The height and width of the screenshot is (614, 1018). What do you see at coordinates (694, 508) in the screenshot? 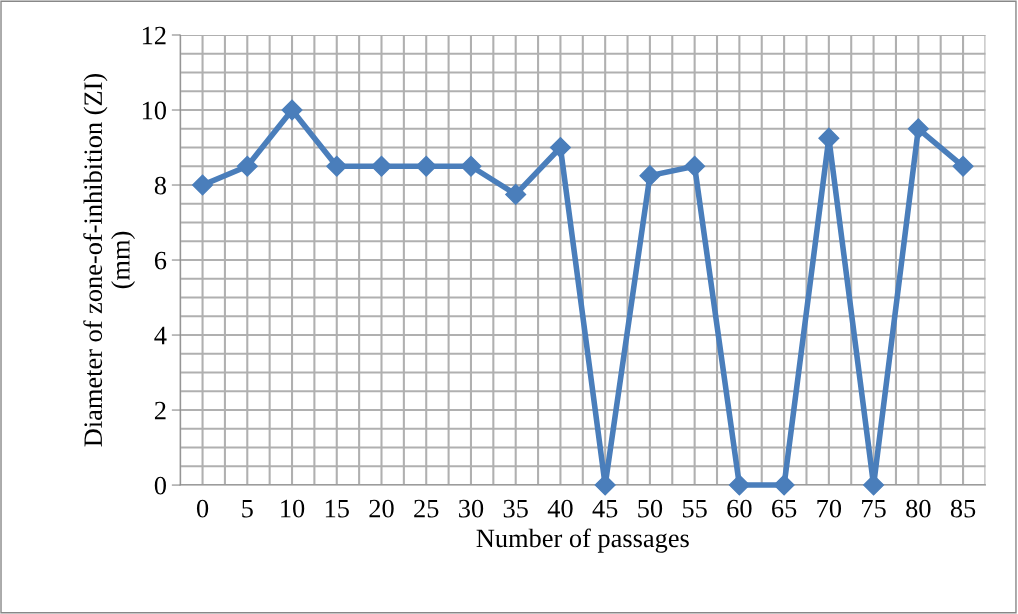
I see `x-tick-label: 55` at bounding box center [694, 508].